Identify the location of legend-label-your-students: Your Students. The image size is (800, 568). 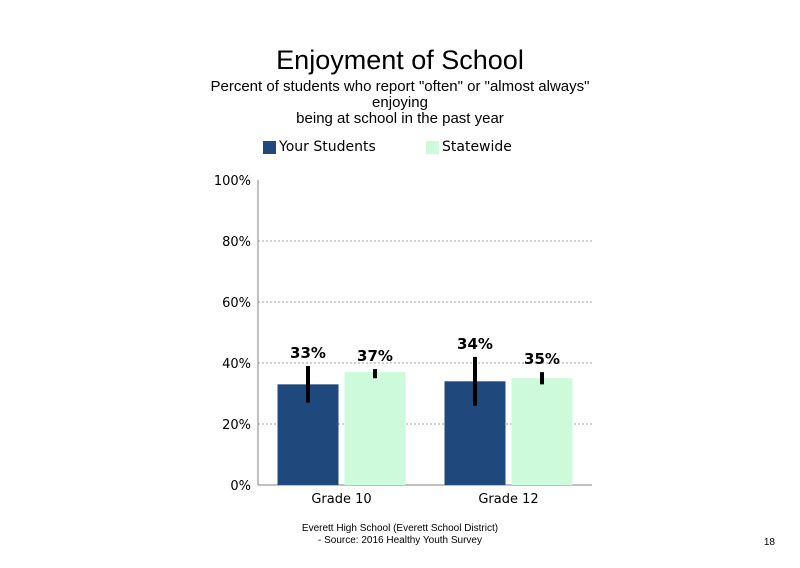
(327, 147).